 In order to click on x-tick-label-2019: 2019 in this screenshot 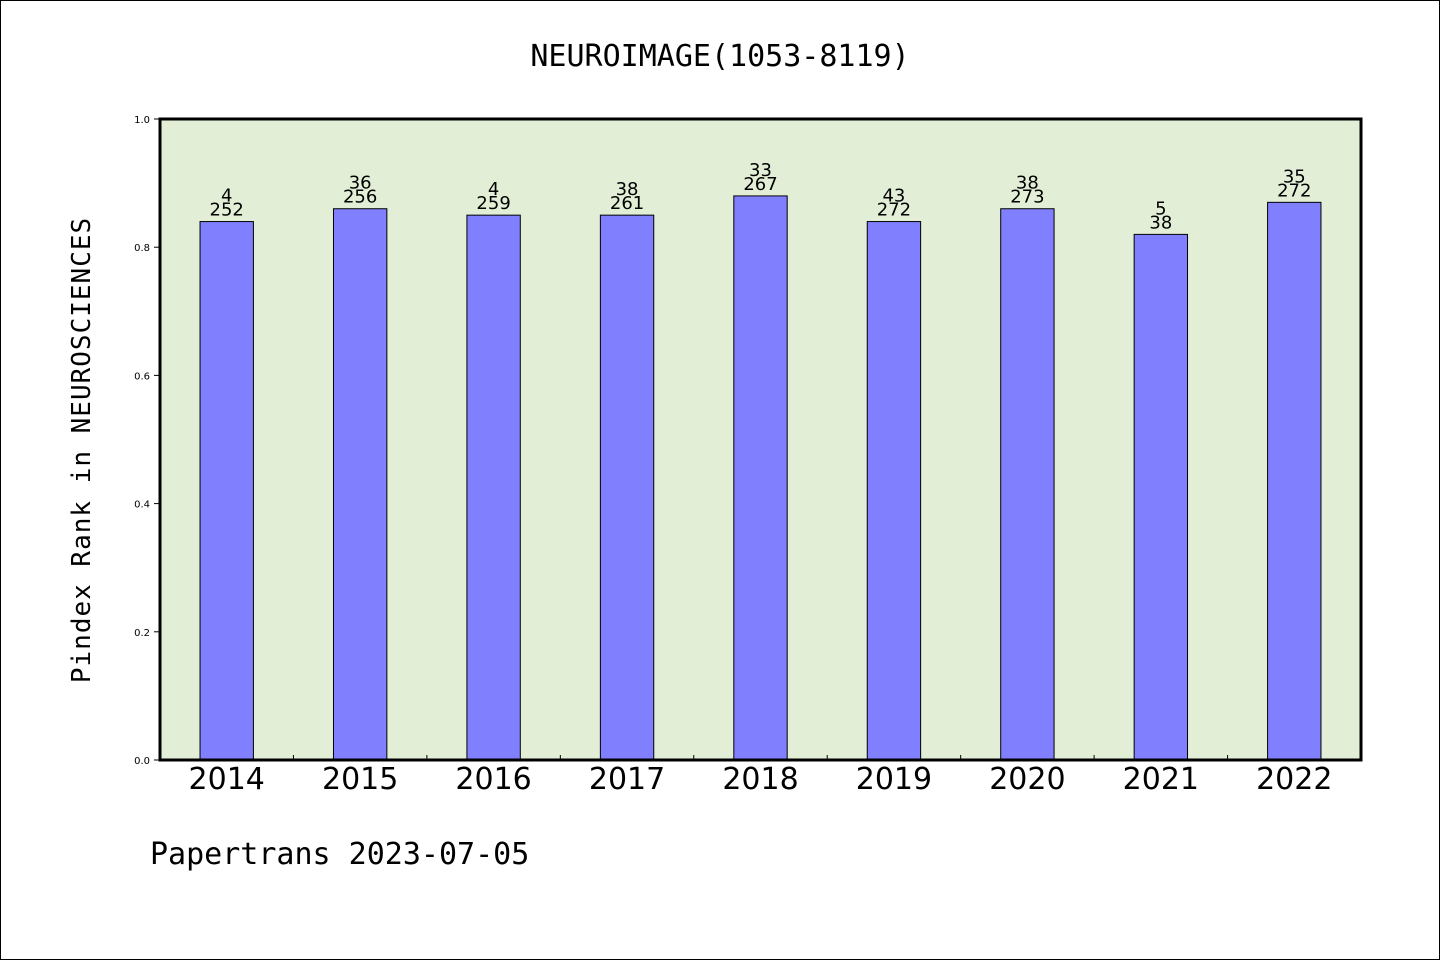, I will do `click(894, 779)`.